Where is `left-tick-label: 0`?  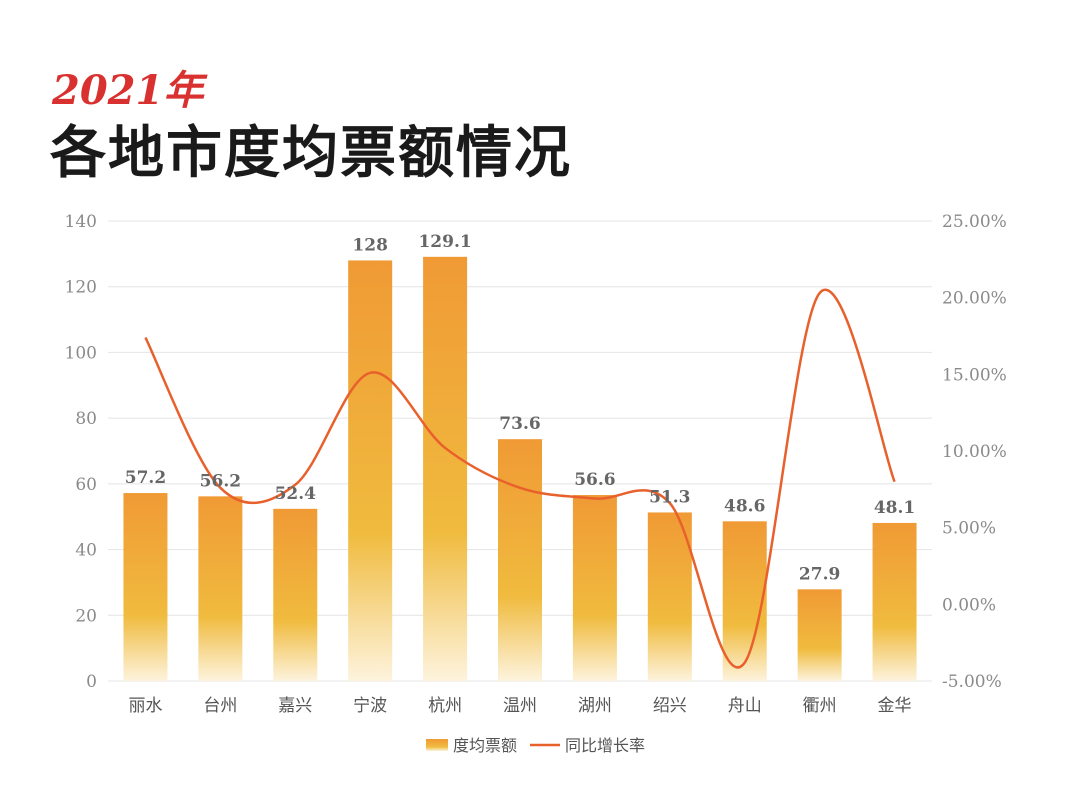 left-tick-label: 0 is located at coordinates (91, 682).